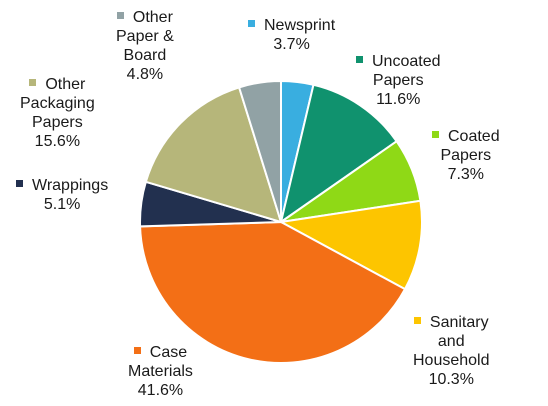 Image resolution: width=548 pixels, height=406 pixels. I want to click on label-case-pct: 41.6%, so click(160, 390).